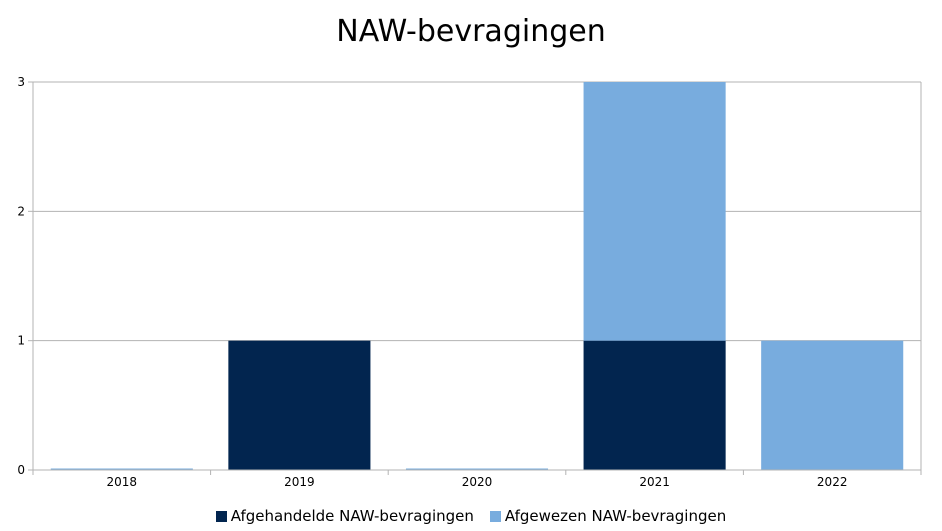 The width and height of the screenshot is (942, 531). I want to click on bar-2018-zero, so click(121, 469).